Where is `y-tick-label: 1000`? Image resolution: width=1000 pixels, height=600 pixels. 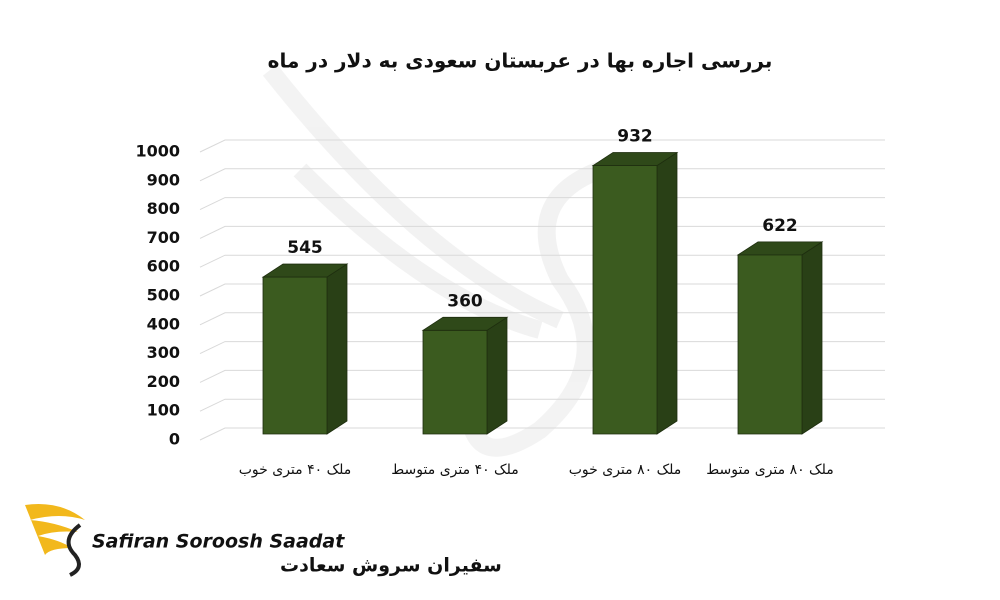 y-tick-label: 1000 is located at coordinates (157, 151).